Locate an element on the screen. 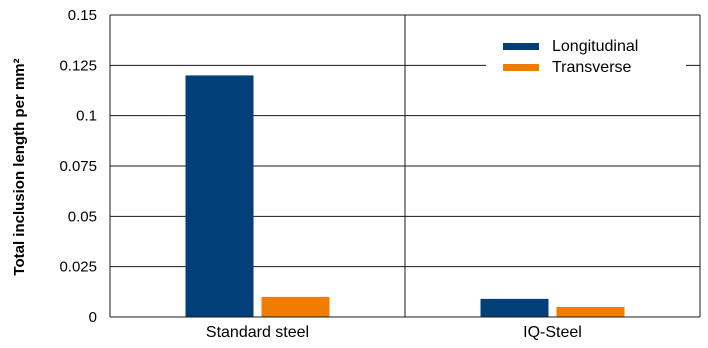 The image size is (708, 348). bar-transverse-iq-steel is located at coordinates (590, 311).